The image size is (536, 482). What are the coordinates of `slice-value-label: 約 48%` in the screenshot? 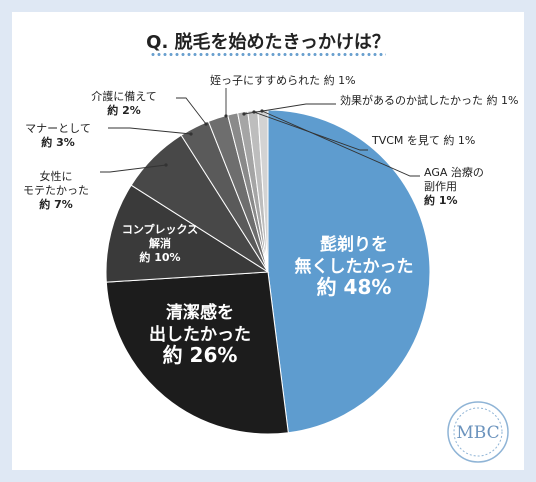 It's located at (354, 287).